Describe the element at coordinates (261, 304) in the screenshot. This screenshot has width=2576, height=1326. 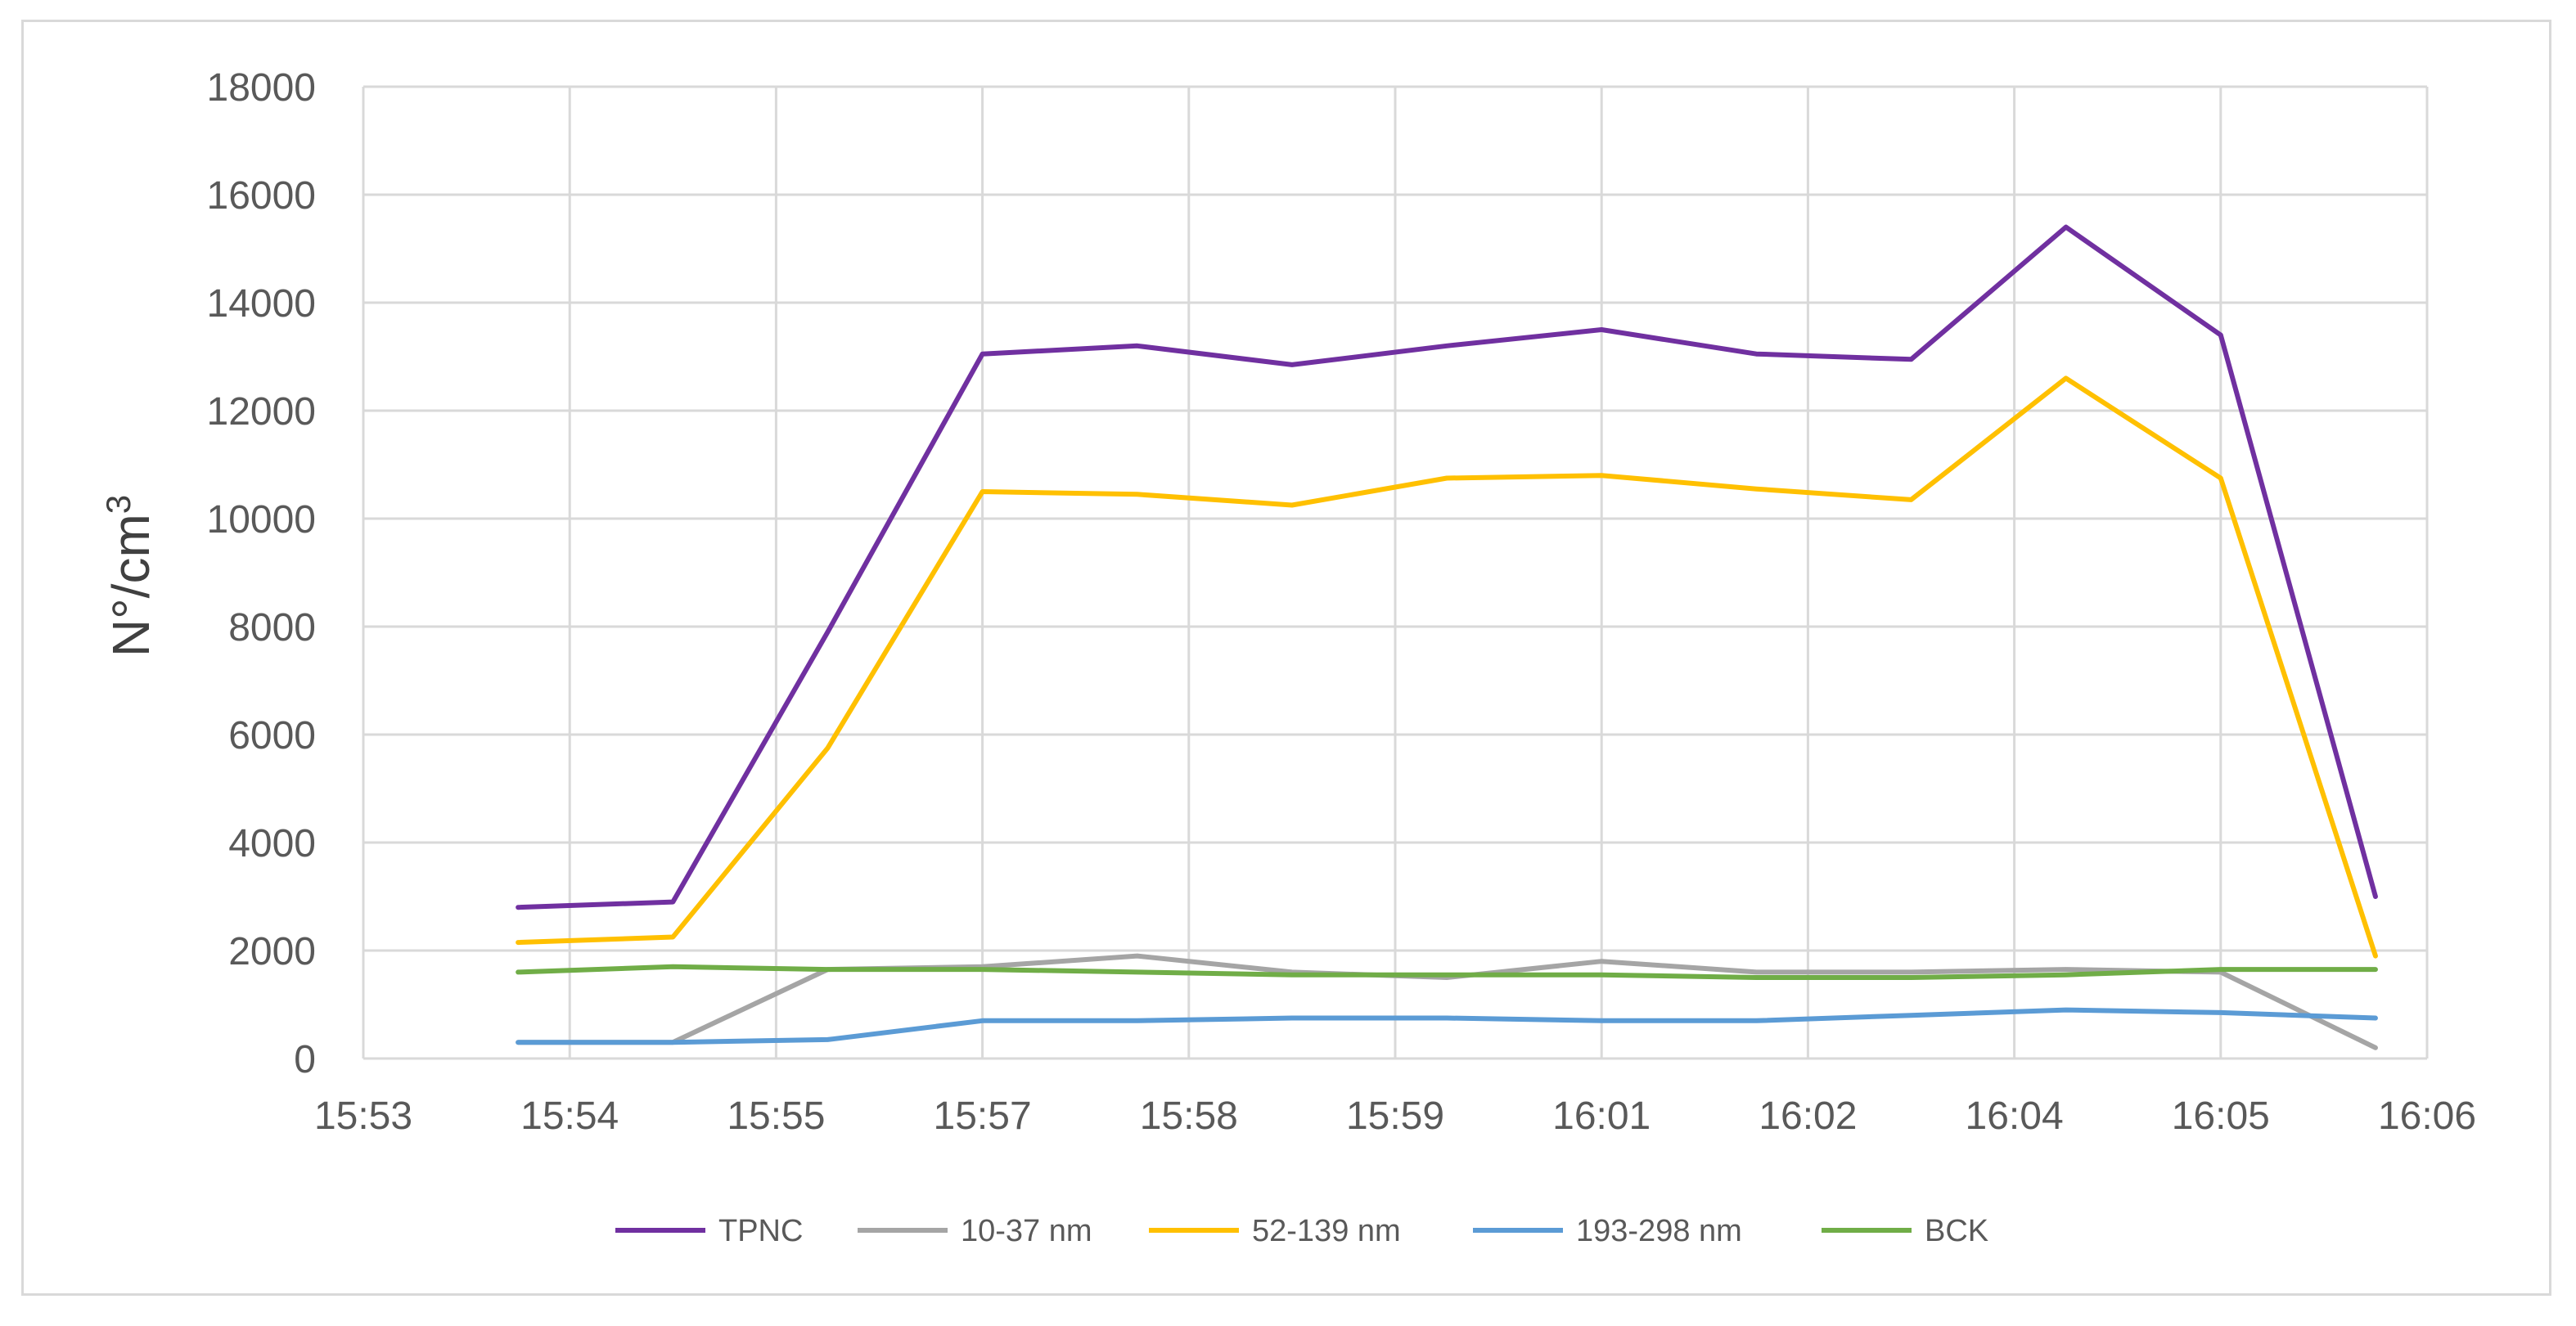
I see `y-tick-label: 14000` at that location.